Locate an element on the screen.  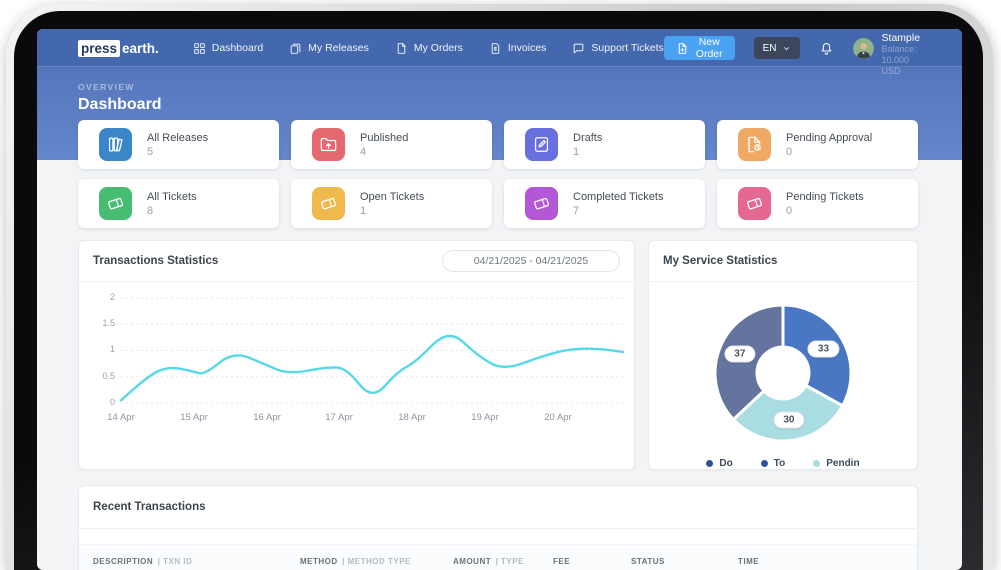
grid-icon is located at coordinates (199, 48).